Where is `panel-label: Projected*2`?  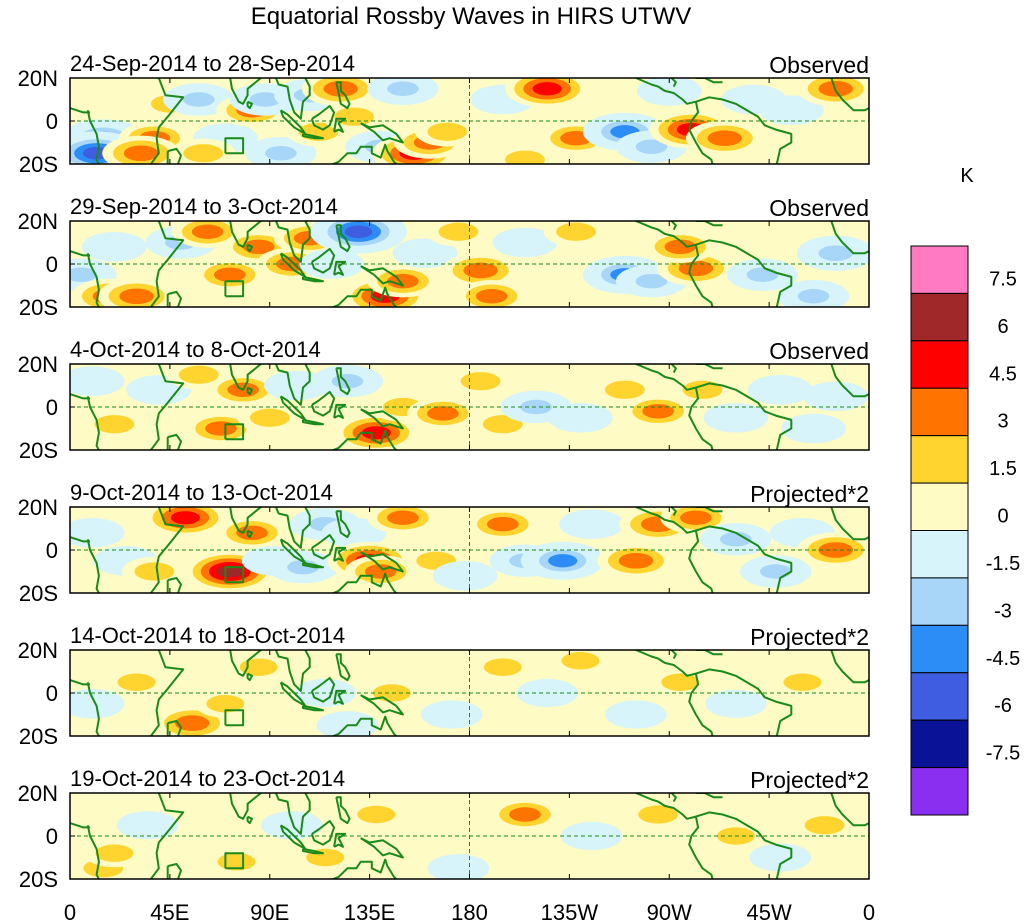 panel-label: Projected*2 is located at coordinates (809, 494).